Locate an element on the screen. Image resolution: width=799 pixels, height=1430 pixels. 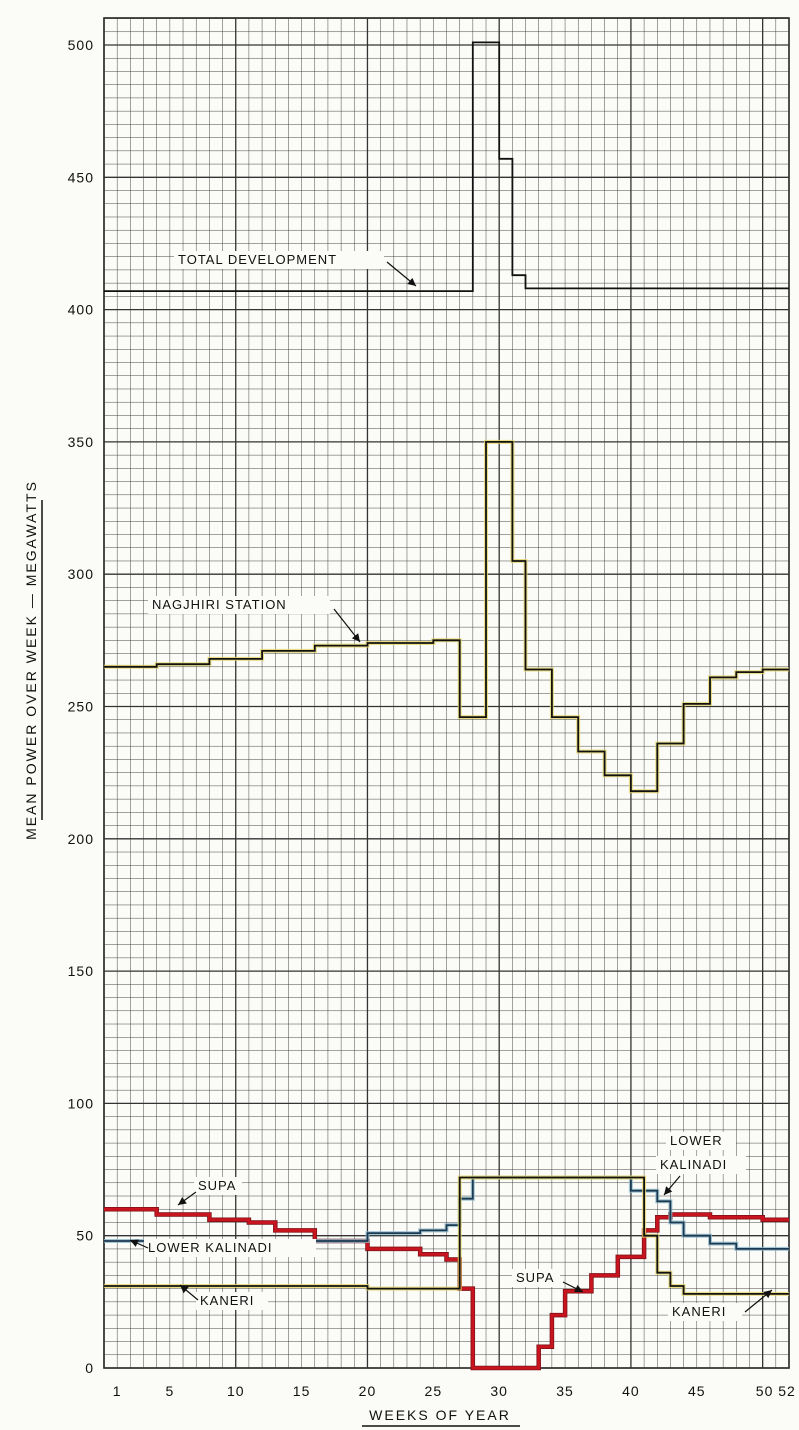
x-tick-label: 35 is located at coordinates (565, 1391).